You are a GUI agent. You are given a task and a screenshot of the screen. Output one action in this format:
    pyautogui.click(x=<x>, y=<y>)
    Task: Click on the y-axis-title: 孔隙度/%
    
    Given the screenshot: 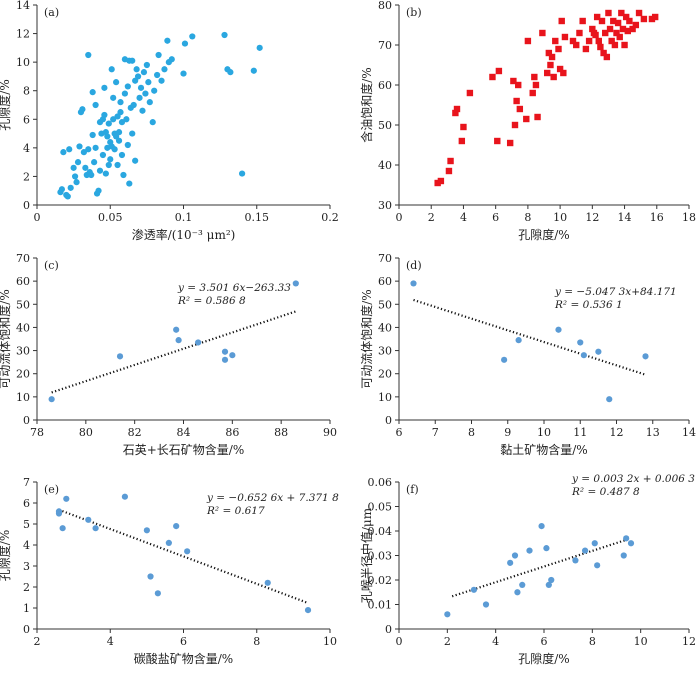 What is the action you would take?
    pyautogui.click(x=6, y=104)
    